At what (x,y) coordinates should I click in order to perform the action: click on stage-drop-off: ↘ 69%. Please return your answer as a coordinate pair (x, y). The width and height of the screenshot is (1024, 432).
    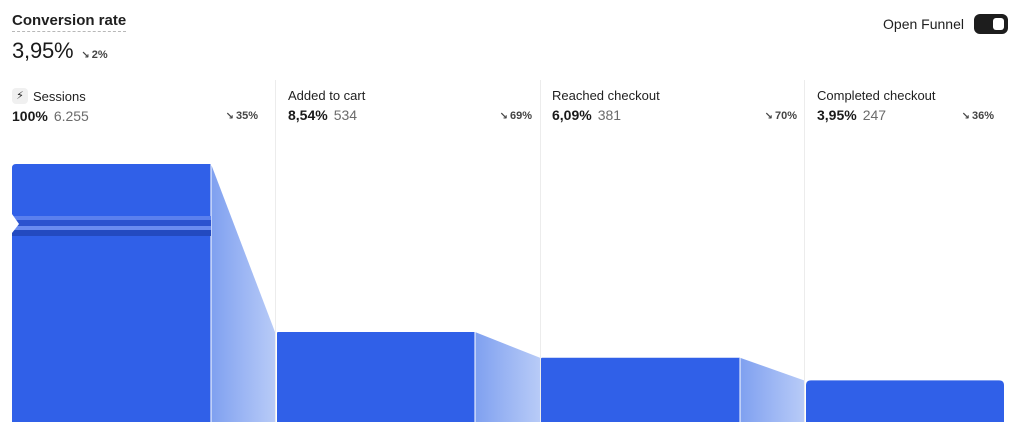
    Looking at the image, I should click on (516, 116).